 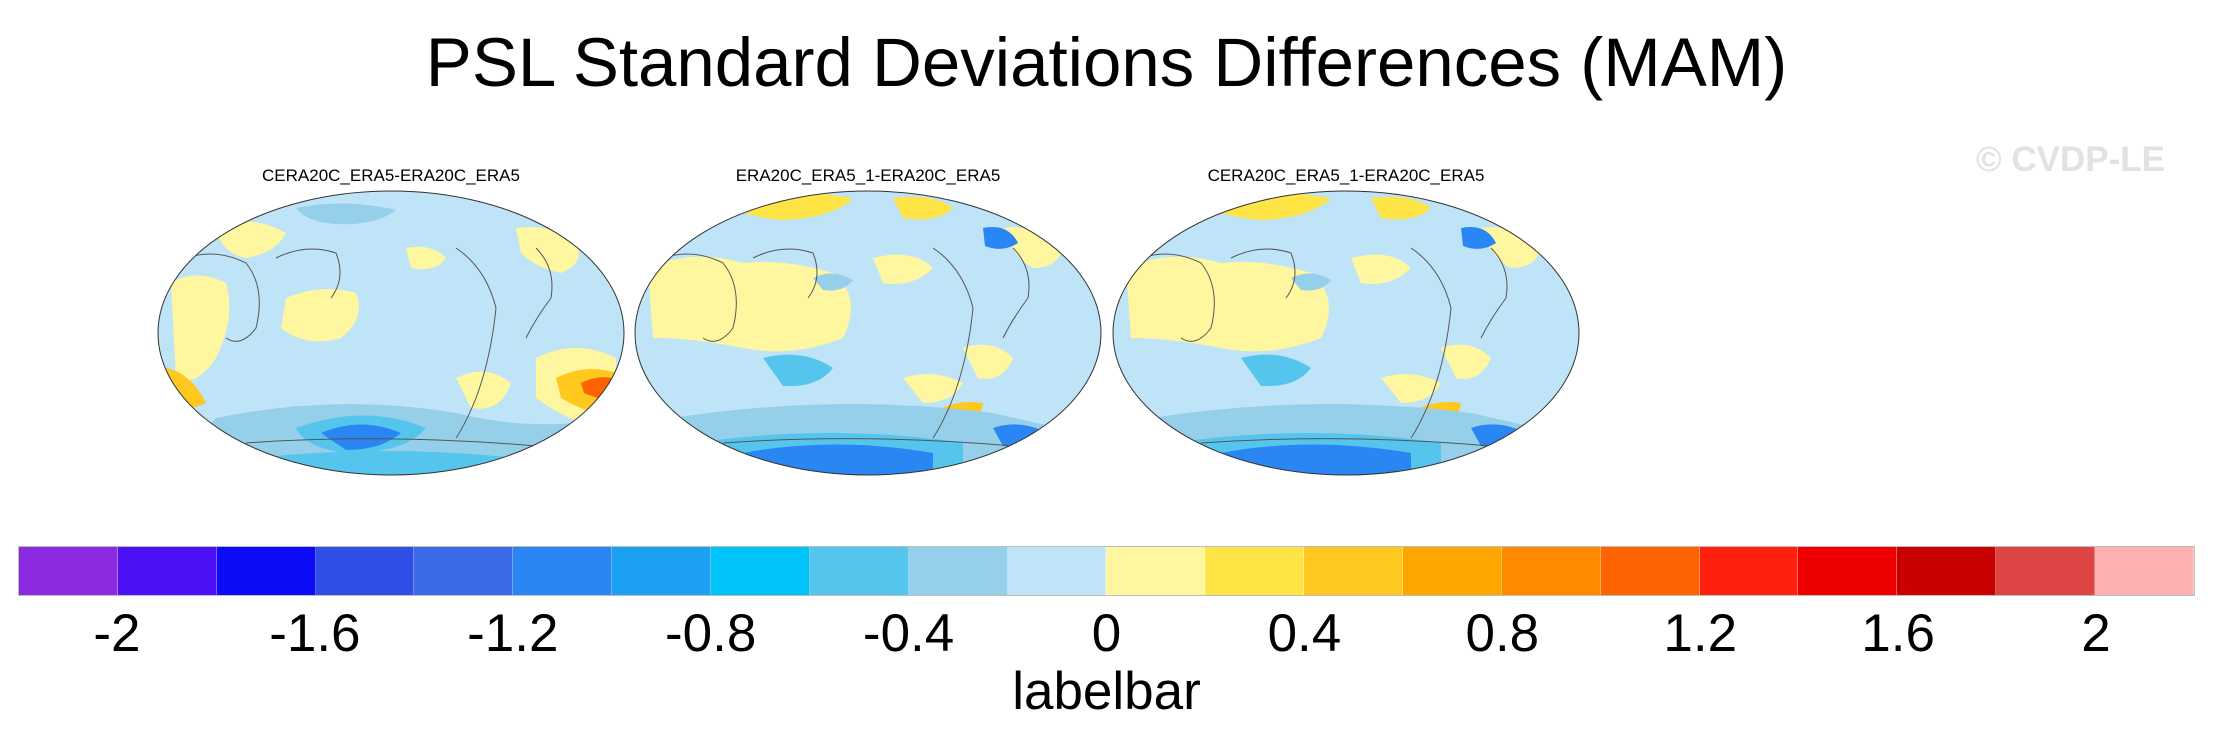 What do you see at coordinates (908, 633) in the screenshot?
I see `colorbar-tick-label: -0.4` at bounding box center [908, 633].